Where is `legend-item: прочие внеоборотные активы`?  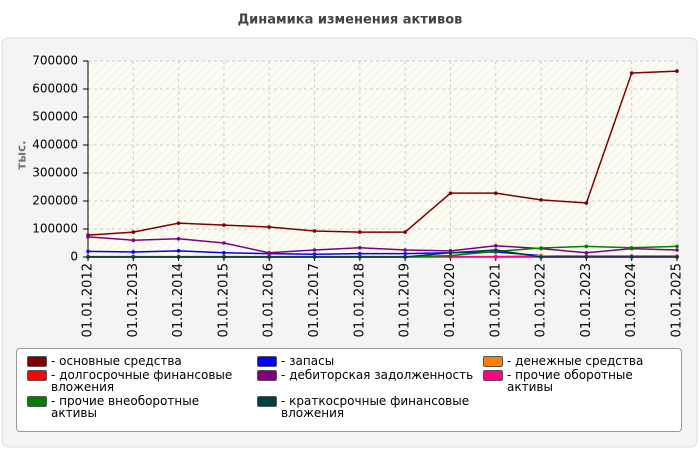
legend-item: прочие внеоборотные активы is located at coordinates (142, 407).